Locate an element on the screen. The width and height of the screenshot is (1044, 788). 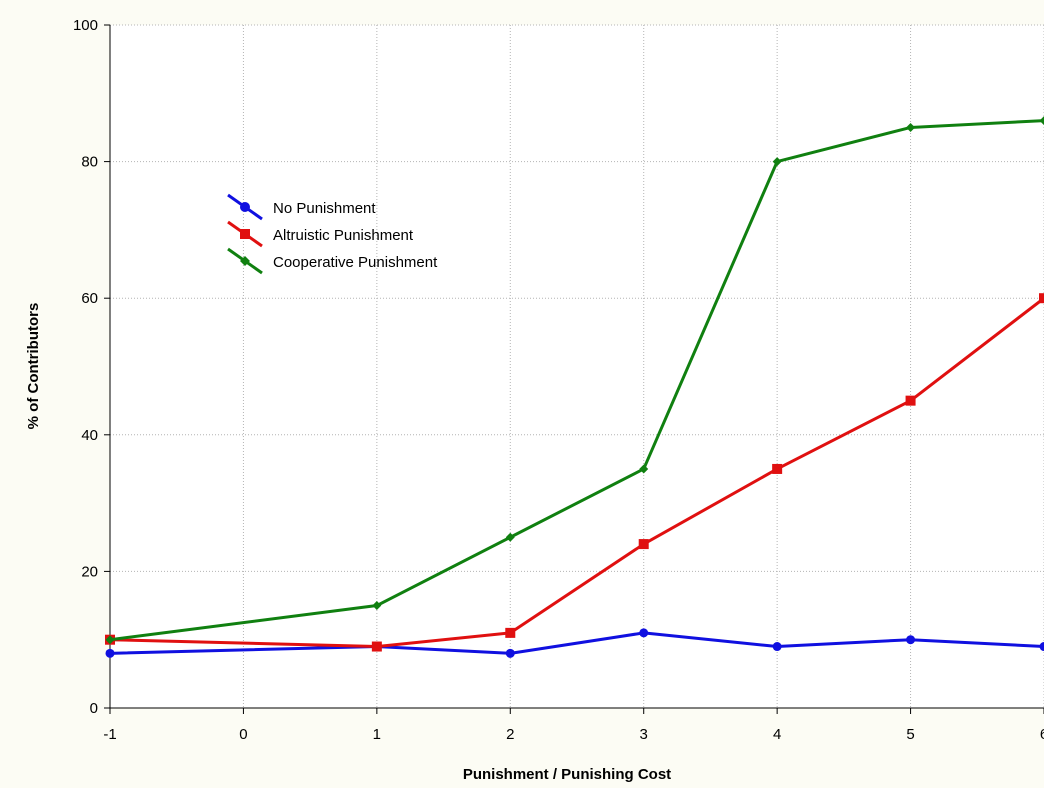
y-tick-label: 20 is located at coordinates (89, 571).